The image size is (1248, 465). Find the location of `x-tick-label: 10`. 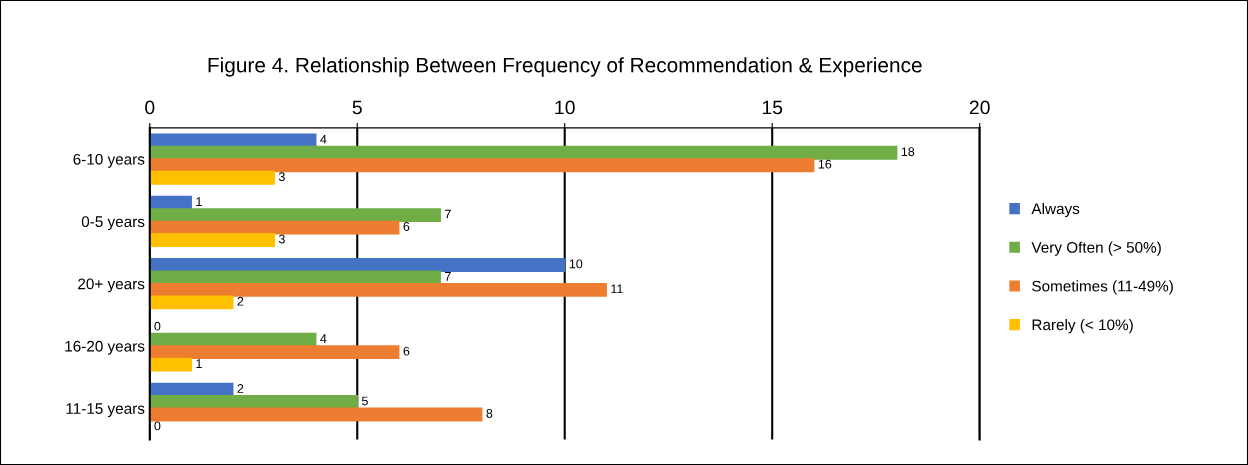

x-tick-label: 10 is located at coordinates (565, 107).